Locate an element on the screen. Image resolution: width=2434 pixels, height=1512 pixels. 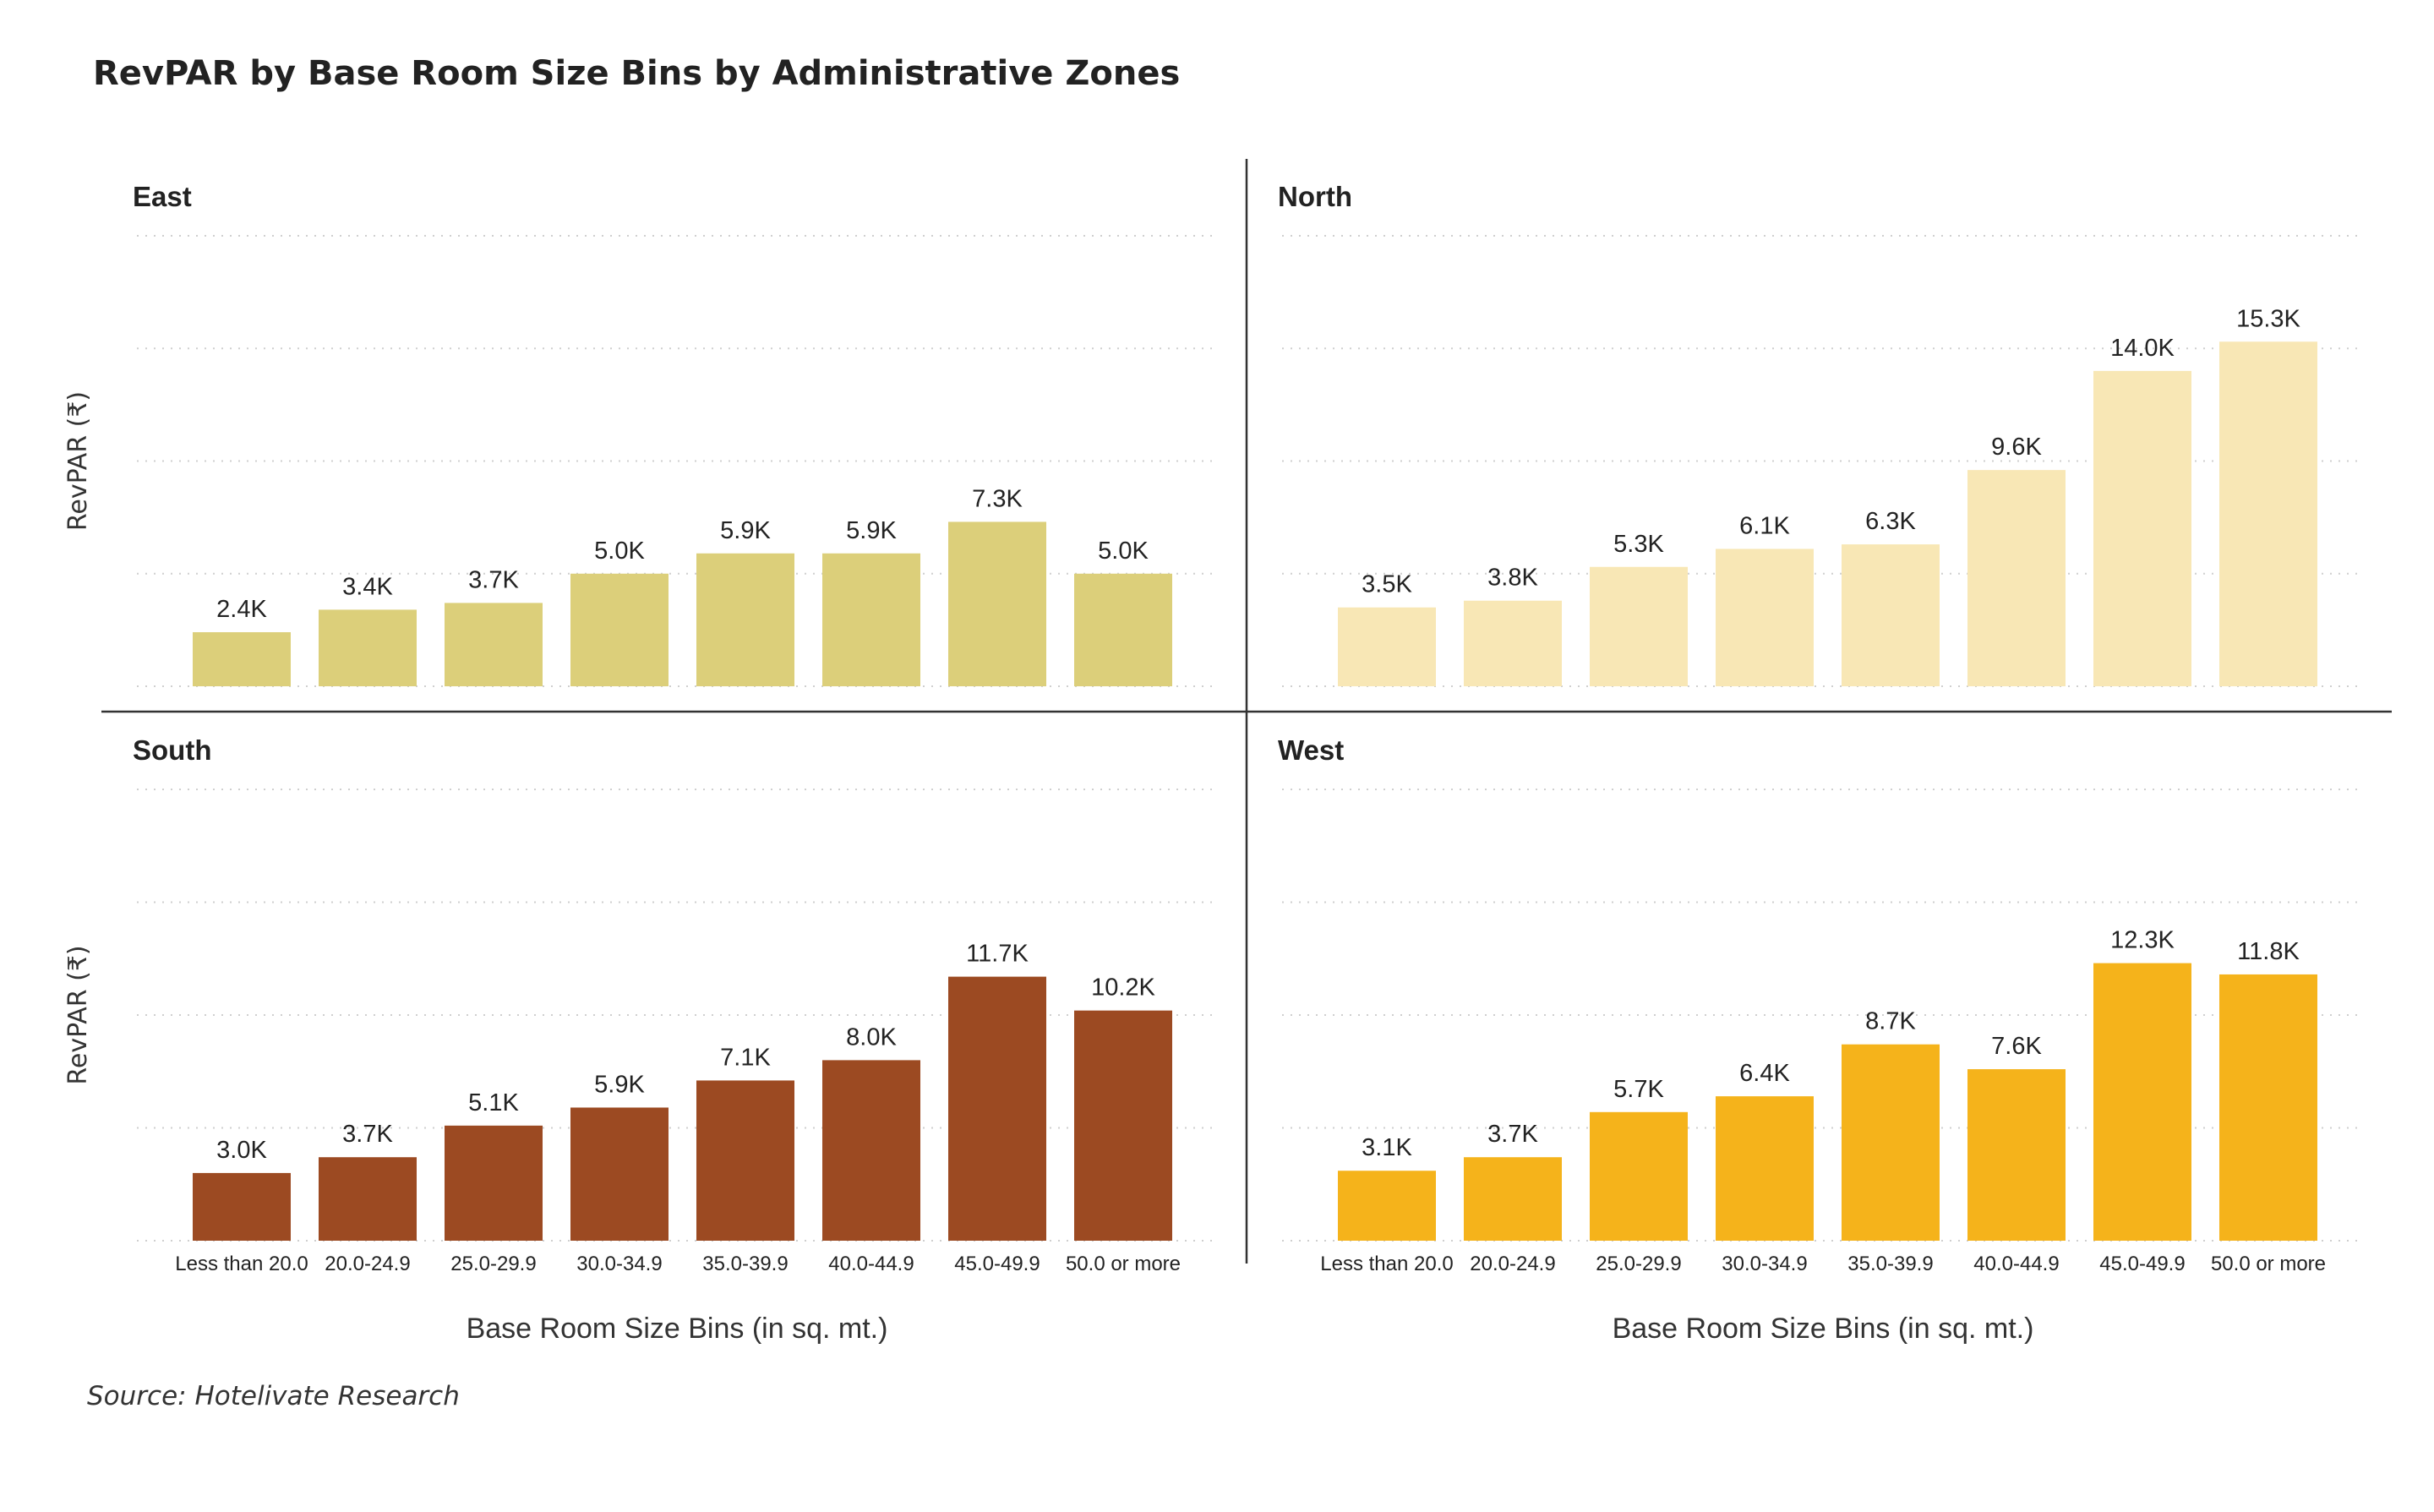
data-label: 11.7K is located at coordinates (997, 954).